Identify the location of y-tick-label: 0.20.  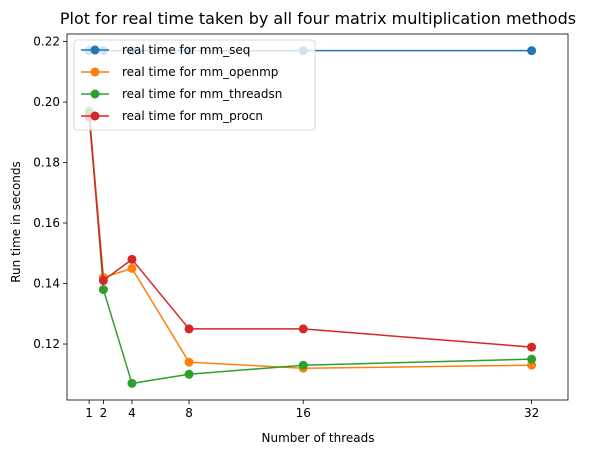
(46, 102).